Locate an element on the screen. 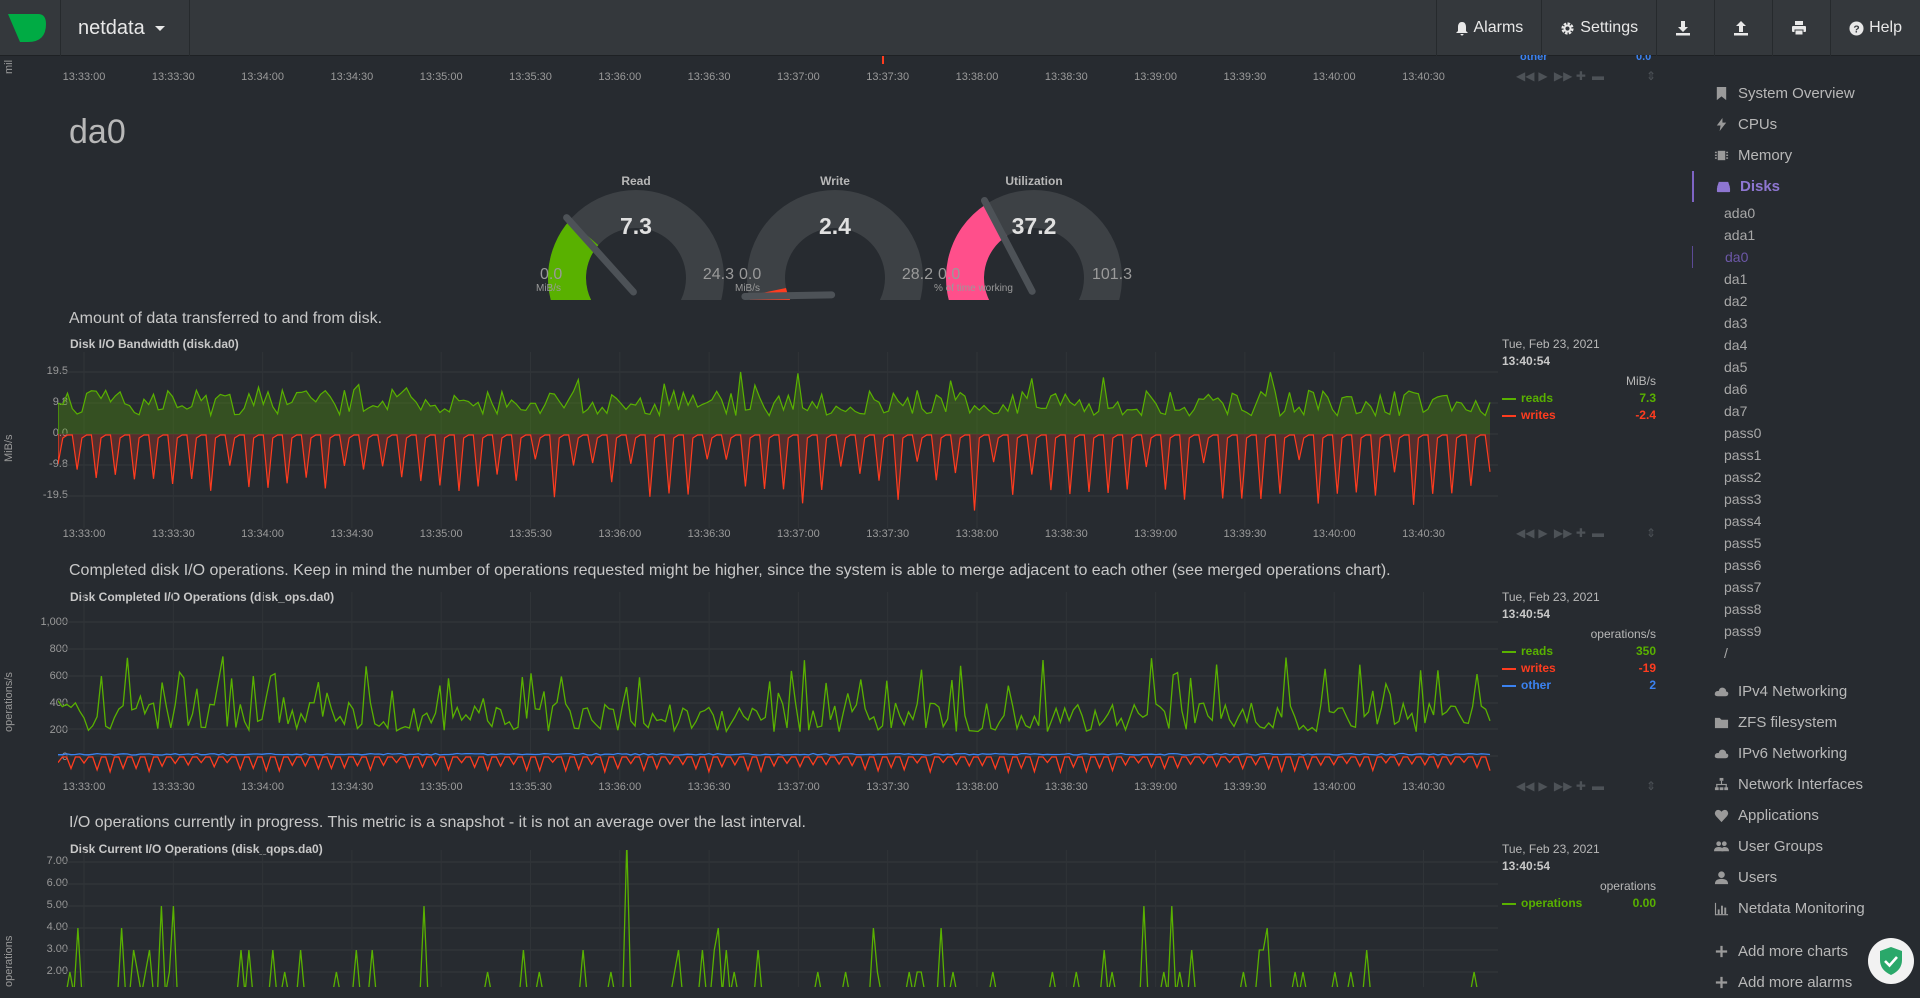 The image size is (1920, 998). sidebar-item-users: Users is located at coordinates (1806, 877).